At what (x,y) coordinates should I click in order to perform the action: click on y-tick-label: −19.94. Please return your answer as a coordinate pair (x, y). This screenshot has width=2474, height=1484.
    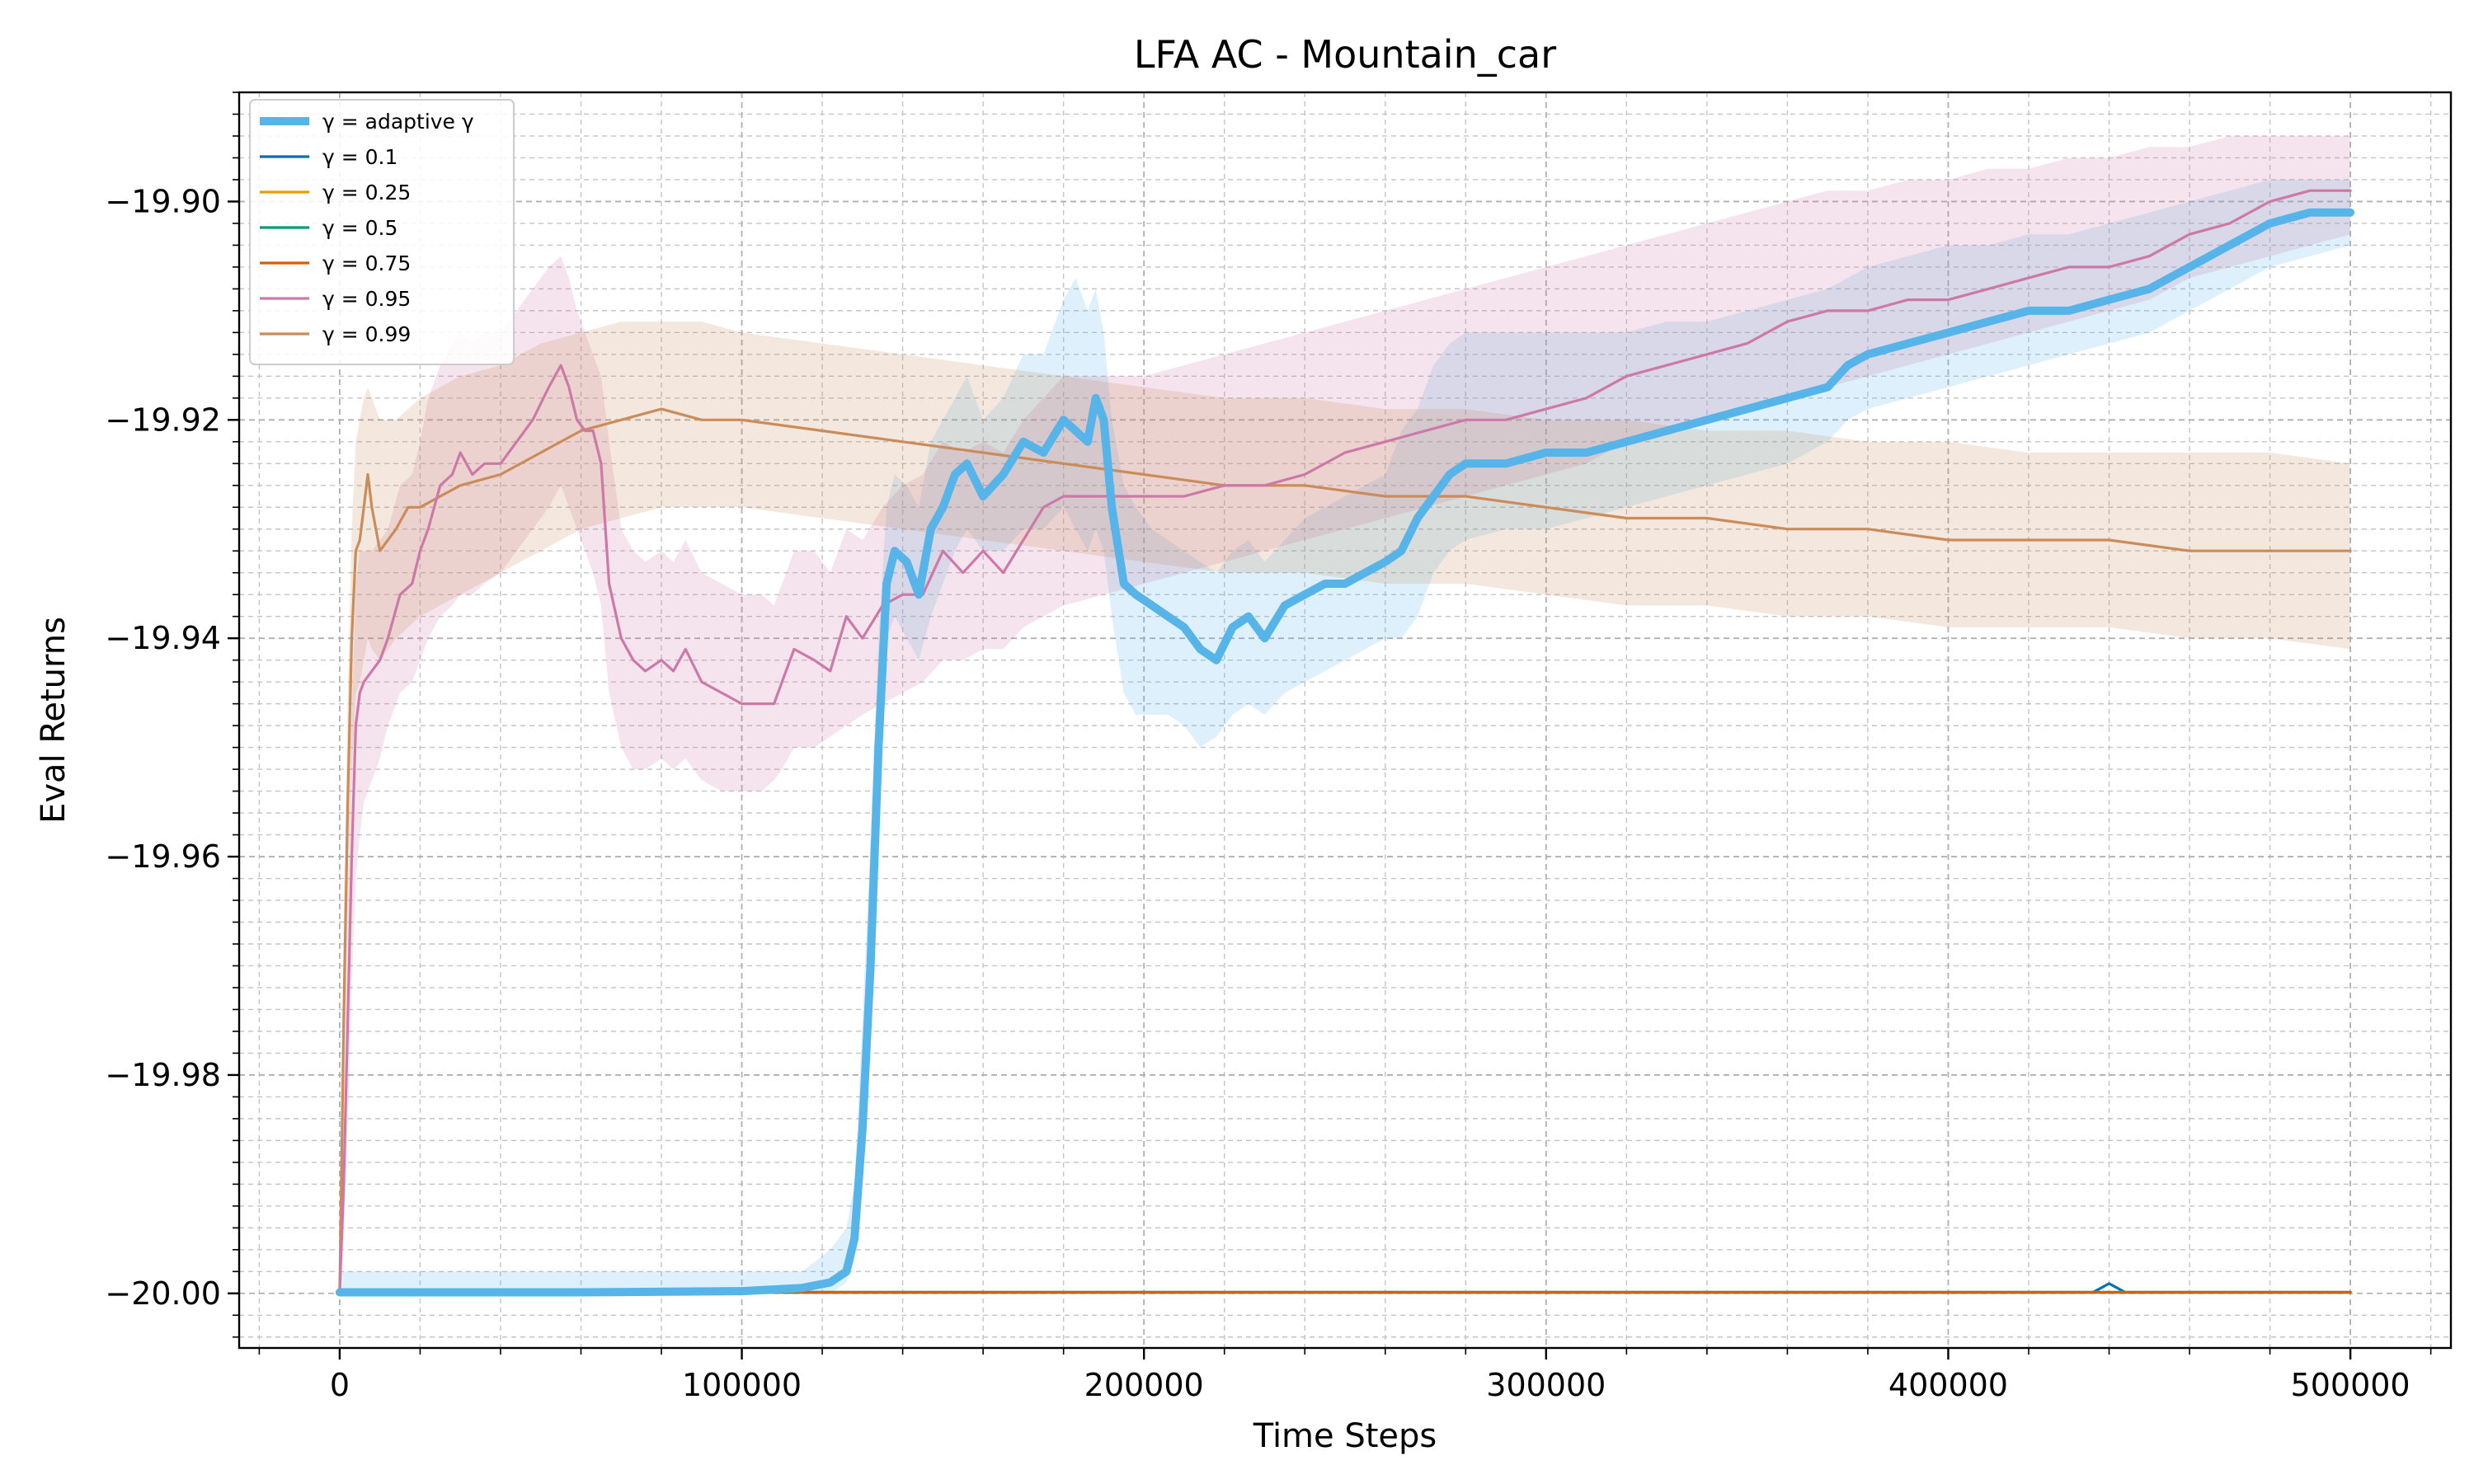
    Looking at the image, I should click on (163, 638).